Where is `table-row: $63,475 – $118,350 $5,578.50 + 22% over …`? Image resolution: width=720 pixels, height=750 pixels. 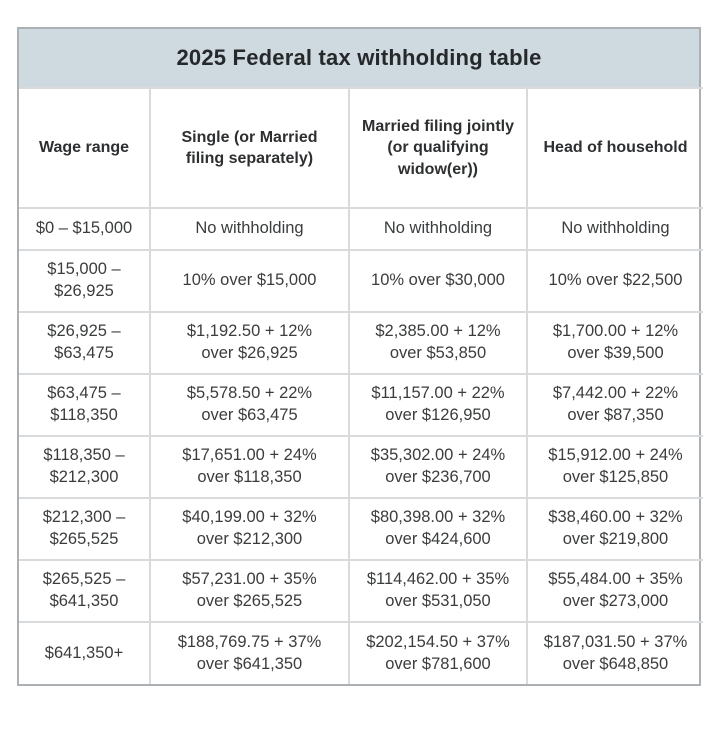
table-row: $63,475 – $118,350 $5,578.50 + 22% over … is located at coordinates (361, 405).